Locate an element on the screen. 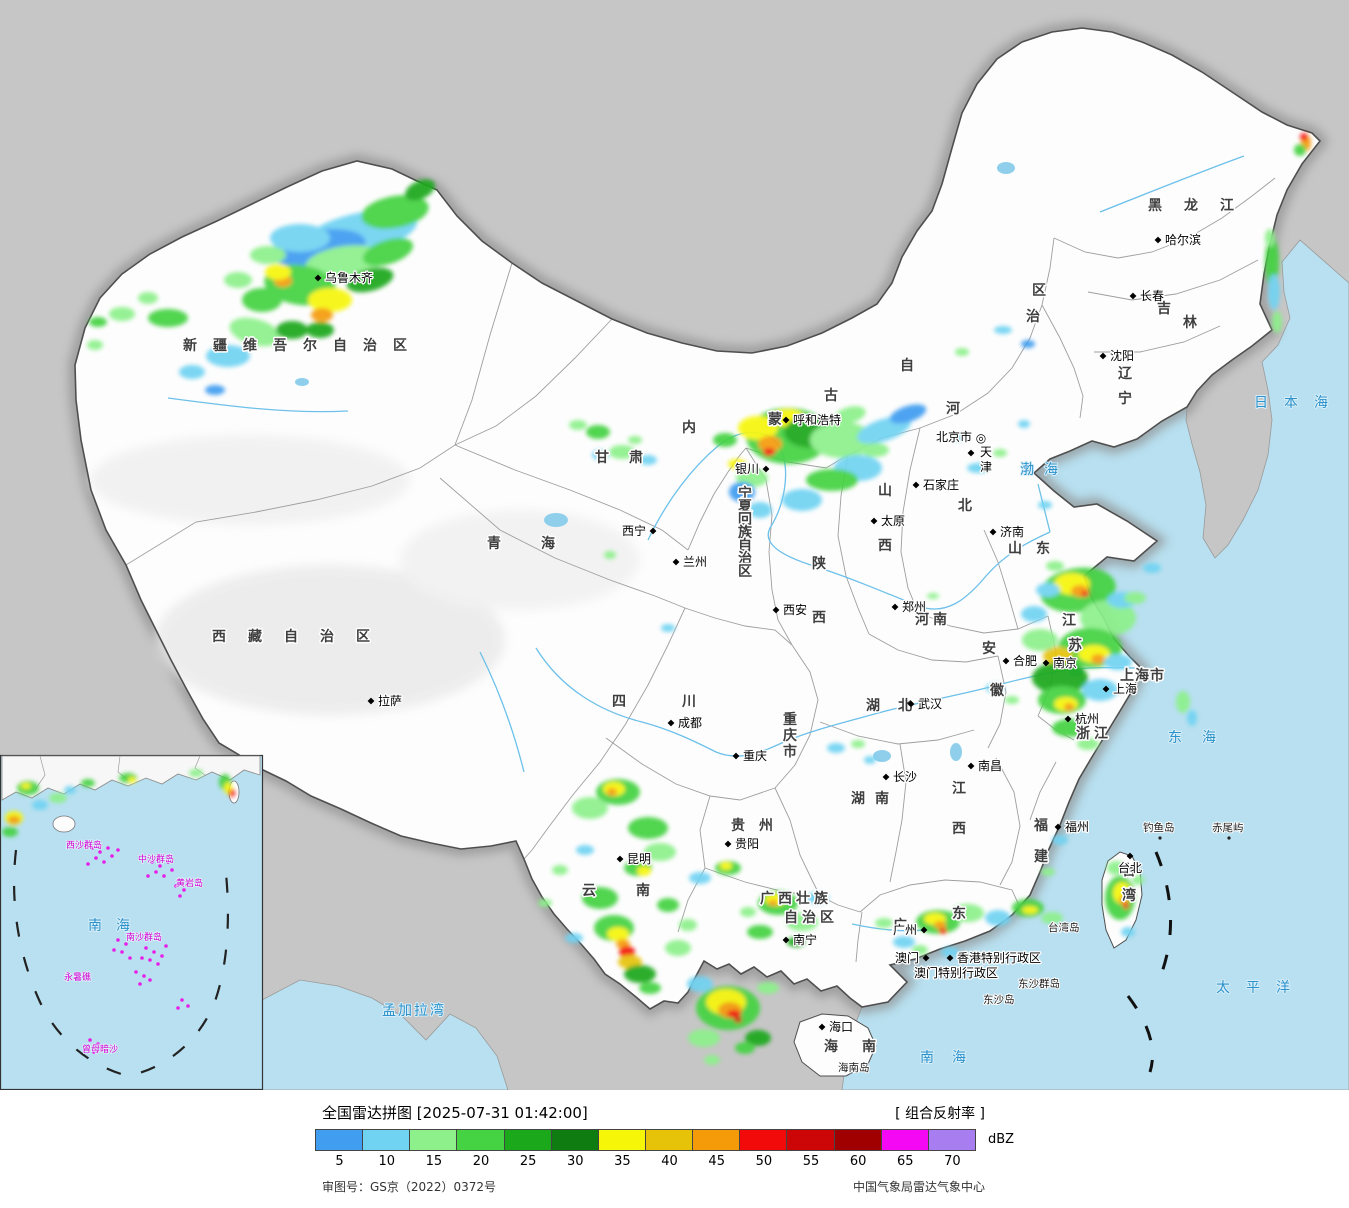 This screenshot has width=1349, height=1208. legend-tick: 65 is located at coordinates (905, 1161).